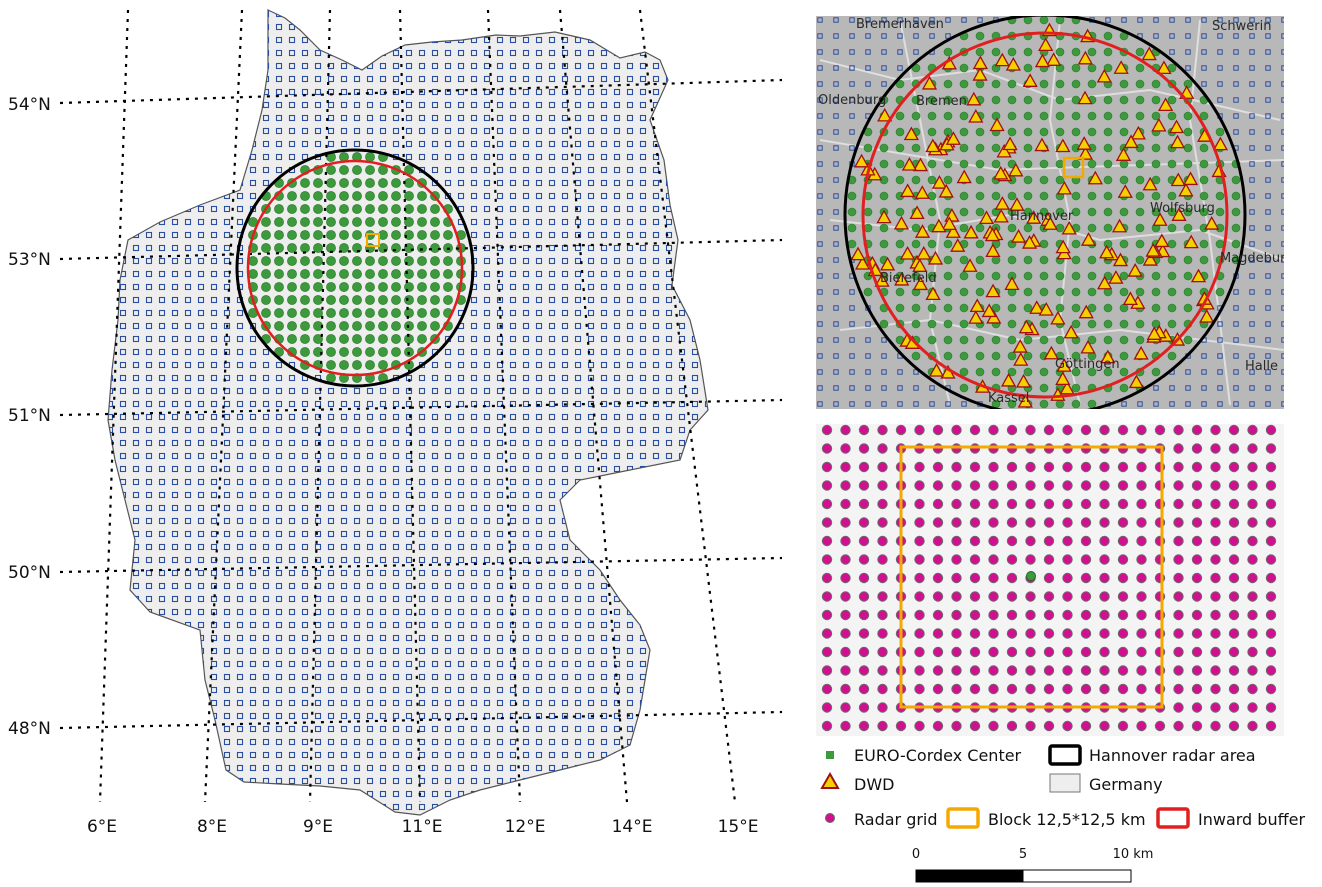  Describe the element at coordinates (422, 827) in the screenshot. I see `lon-label-11: 11°E` at that location.